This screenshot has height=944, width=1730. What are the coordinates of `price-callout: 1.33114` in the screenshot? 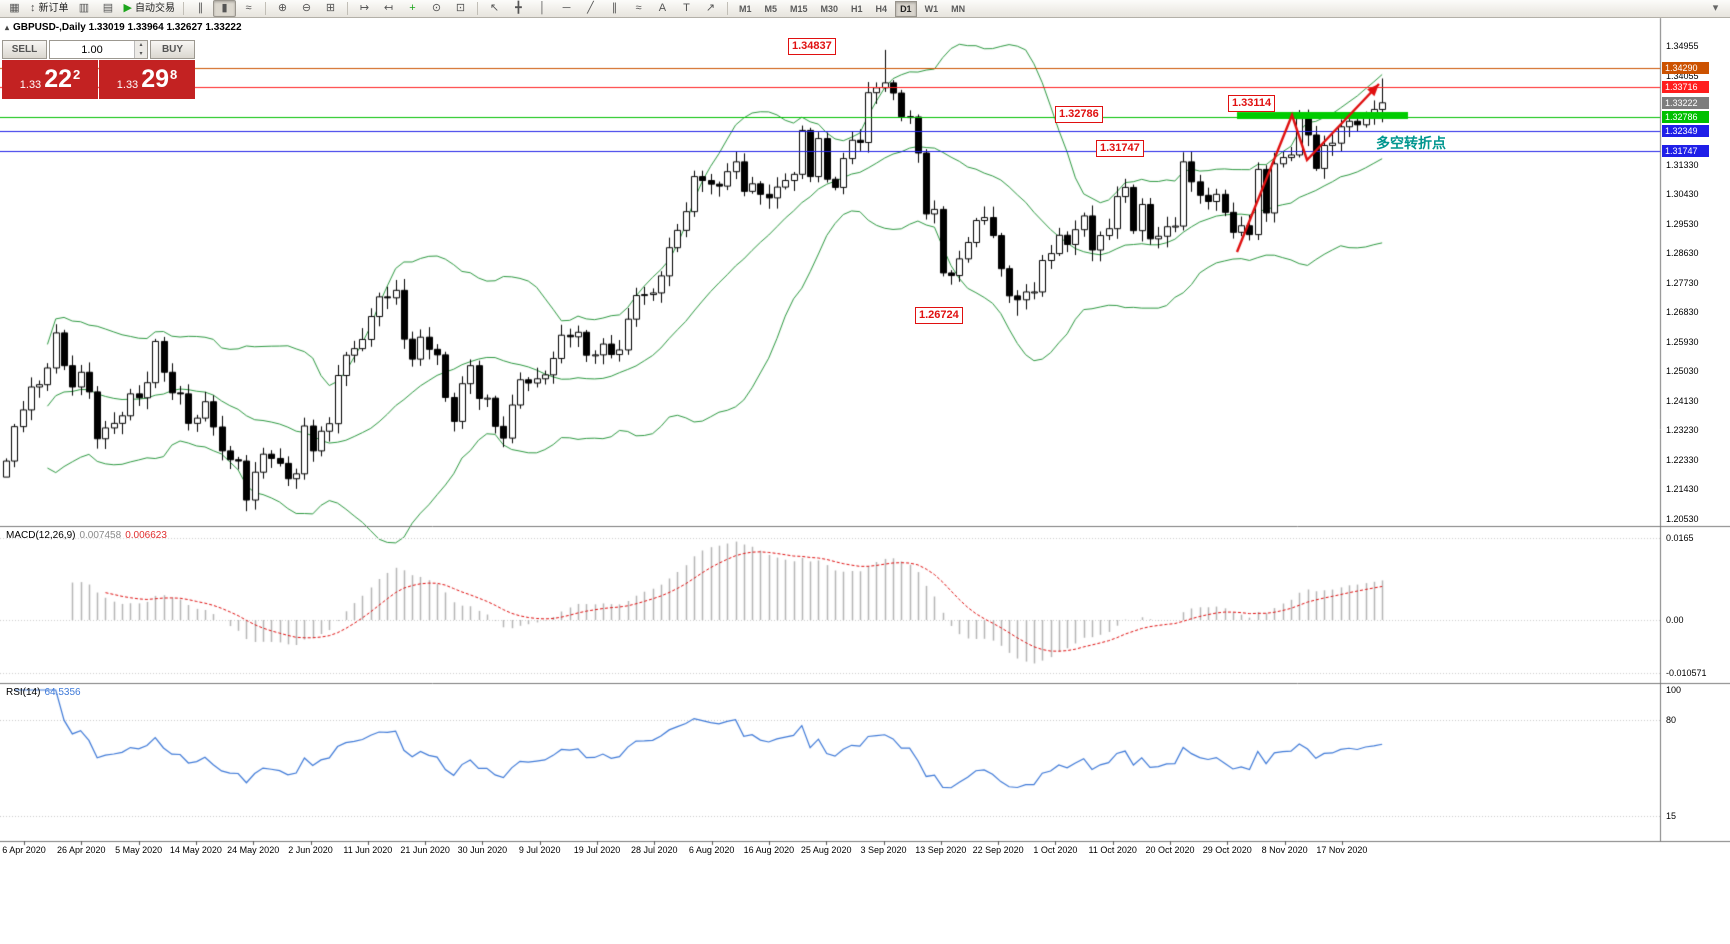 It's located at (1252, 103).